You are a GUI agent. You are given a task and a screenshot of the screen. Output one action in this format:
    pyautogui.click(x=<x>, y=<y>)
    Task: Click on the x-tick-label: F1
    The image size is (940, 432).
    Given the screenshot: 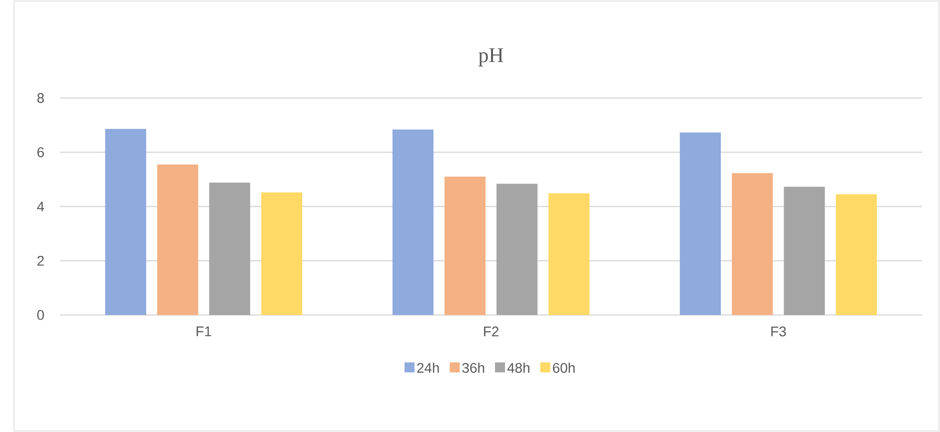 What is the action you would take?
    pyautogui.click(x=204, y=331)
    